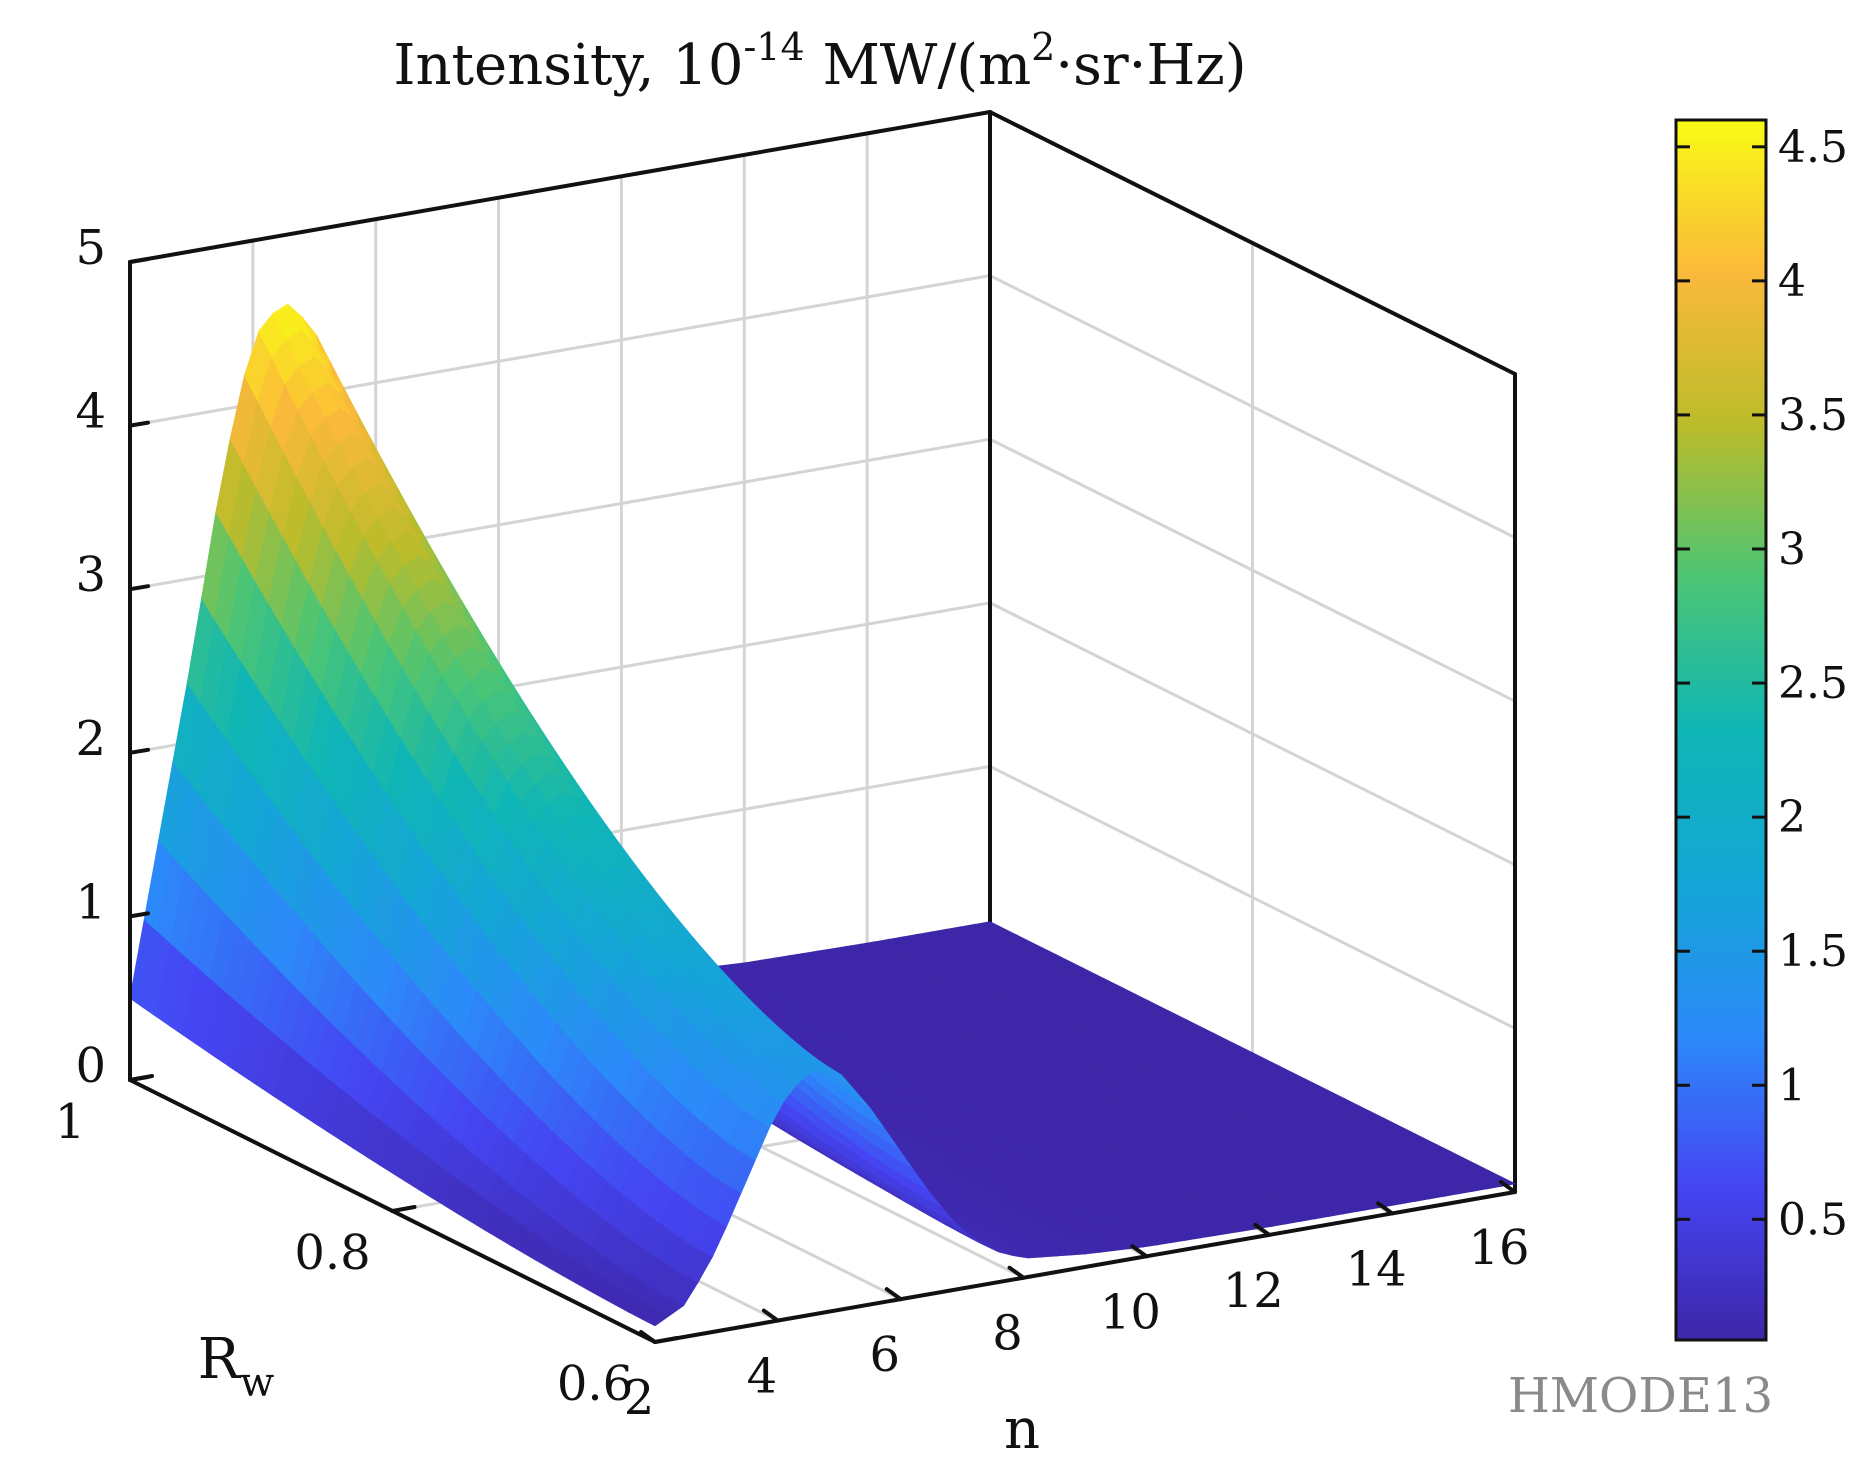 The image size is (1853, 1467). Describe the element at coordinates (90, 575) in the screenshot. I see `z-tick-label: 3` at that location.